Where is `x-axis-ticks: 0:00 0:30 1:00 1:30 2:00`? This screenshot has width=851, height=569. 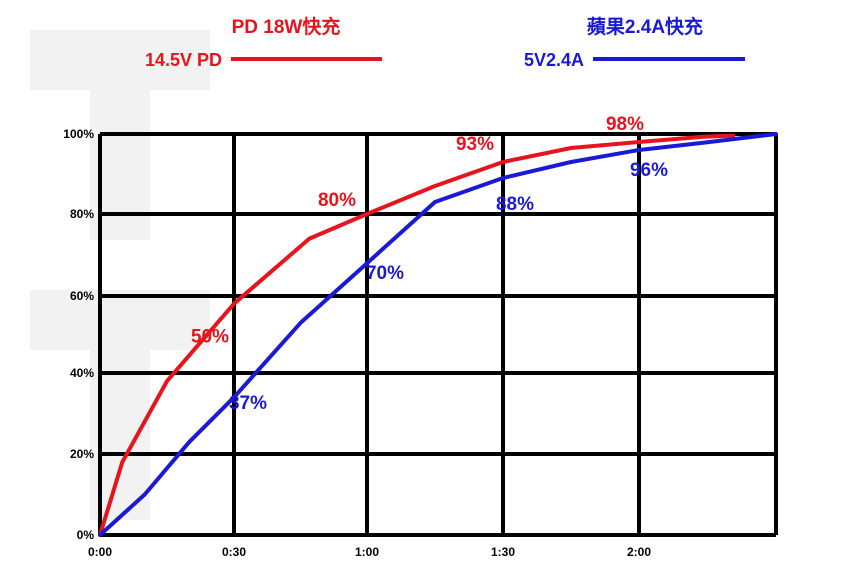
x-axis-ticks: 0:00 0:30 1:00 1:30 2:00 is located at coordinates (369, 552).